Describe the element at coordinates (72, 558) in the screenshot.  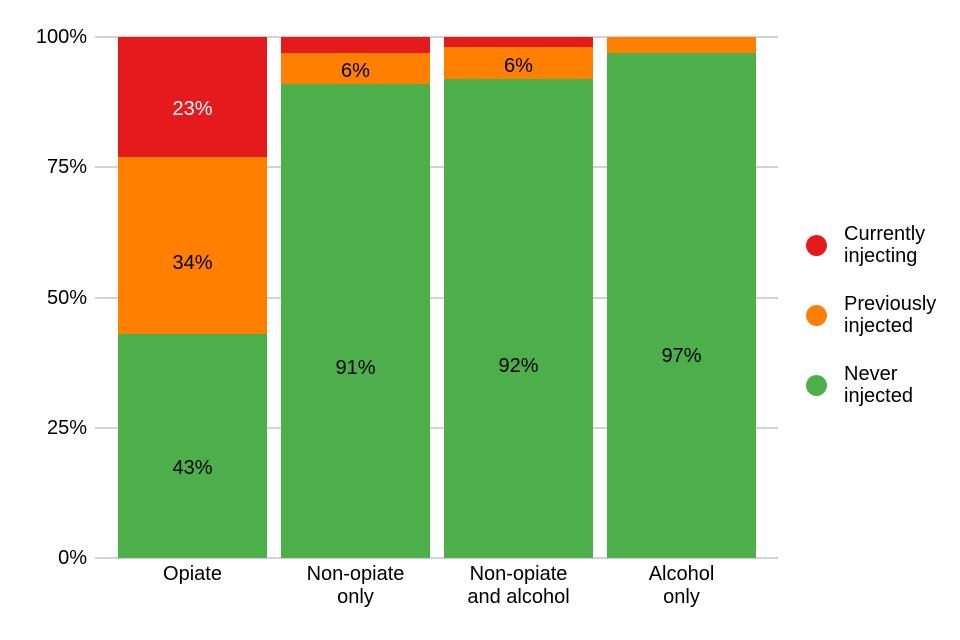
I see `y-tick-label: 0%` at that location.